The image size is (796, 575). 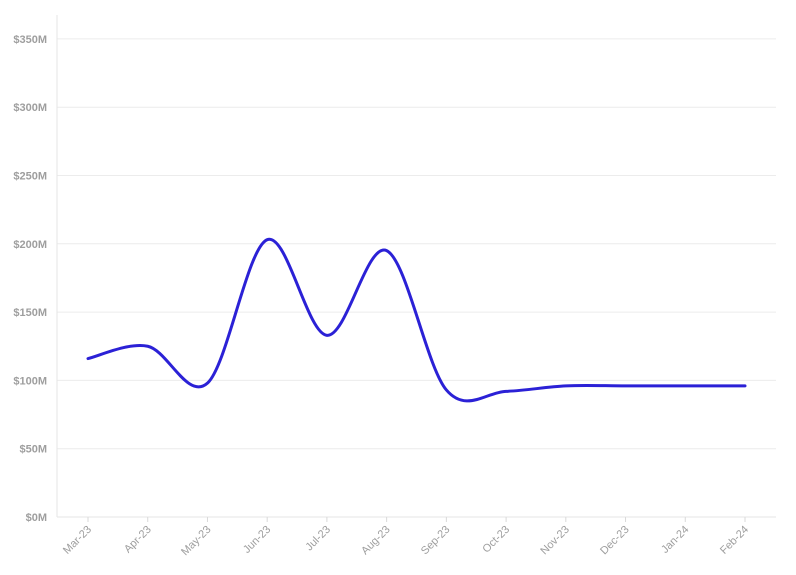 I want to click on x-tick-label: Jun-23, so click(x=257, y=540).